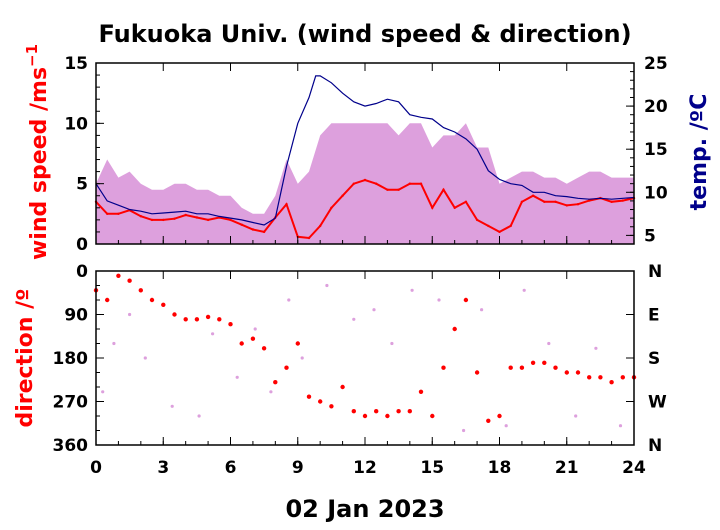 The image size is (720, 530). I want to click on x-tick-label: 12, so click(365, 468).